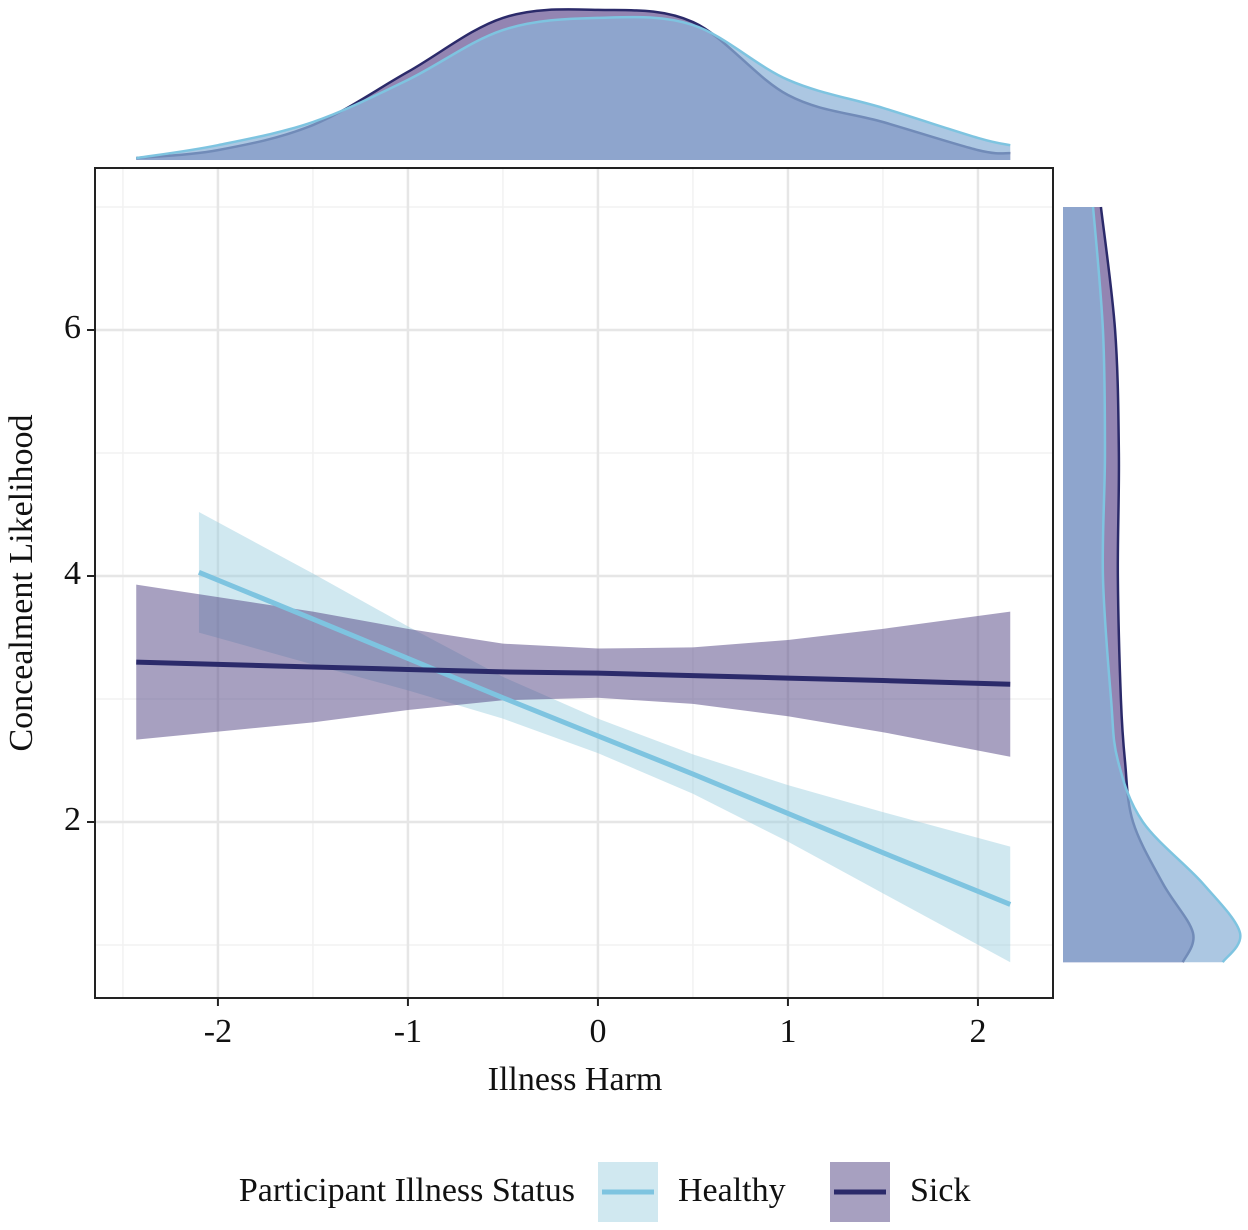 This screenshot has height=1230, width=1248. I want to click on right-density-line, so click(1166, 584).